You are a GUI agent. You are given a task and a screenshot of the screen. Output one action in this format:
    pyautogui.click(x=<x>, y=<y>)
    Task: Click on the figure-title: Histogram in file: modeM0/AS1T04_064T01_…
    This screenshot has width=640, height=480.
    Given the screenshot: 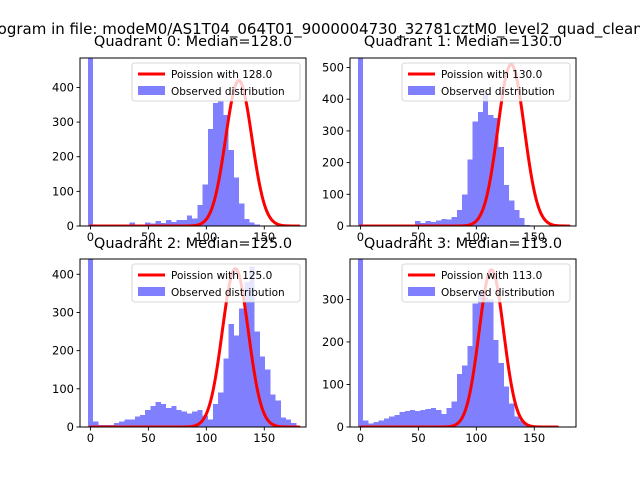 What is the action you would take?
    pyautogui.click(x=320, y=29)
    